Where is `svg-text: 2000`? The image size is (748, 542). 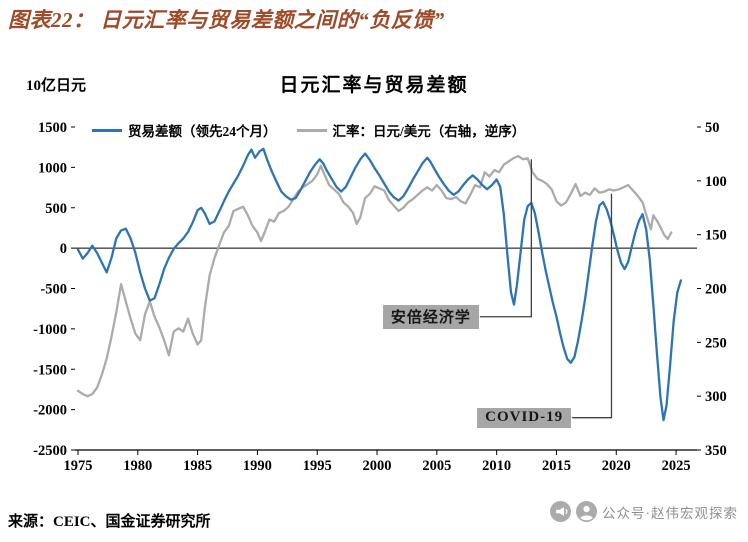
svg-text: 2000 is located at coordinates (377, 466).